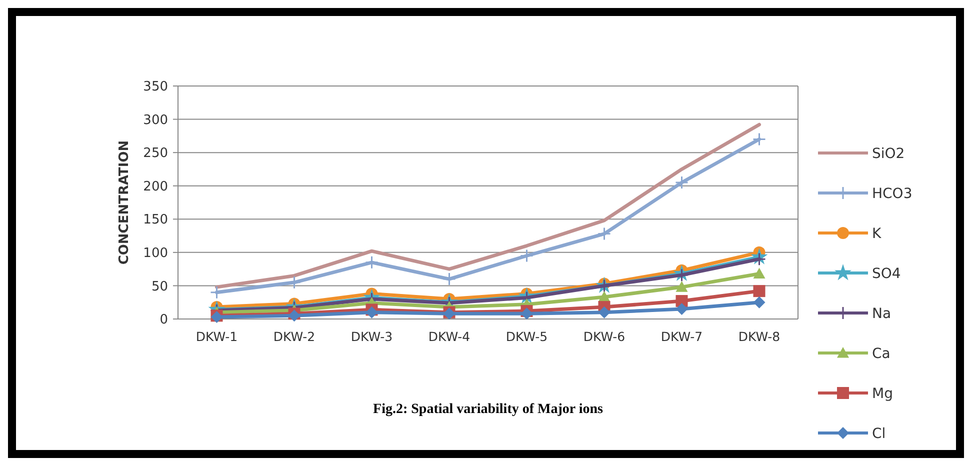  I want to click on x-tick-label: DKW-1, so click(217, 336).